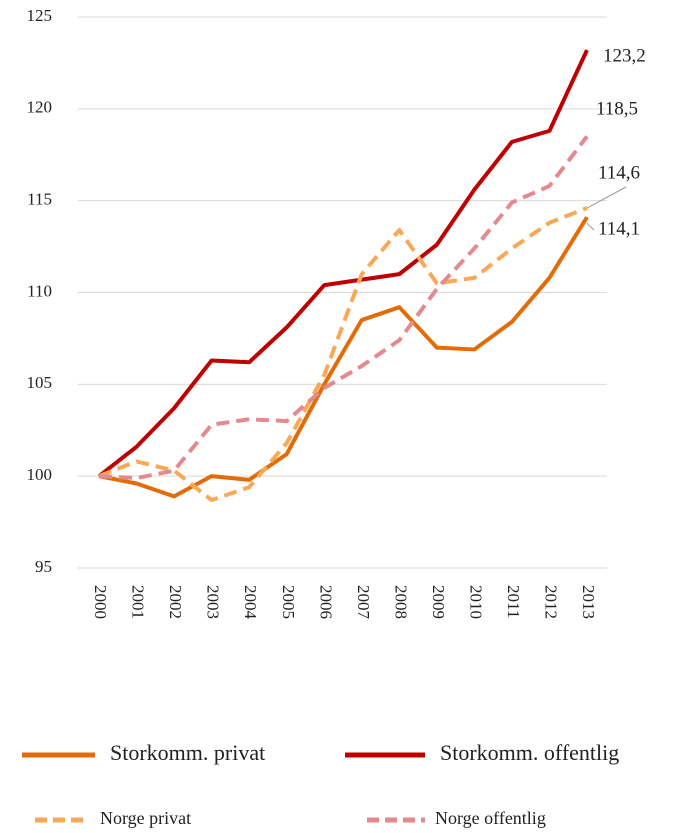 Image resolution: width=687 pixels, height=833 pixels. What do you see at coordinates (513, 601) in the screenshot?
I see `x-tick-label: 2011` at bounding box center [513, 601].